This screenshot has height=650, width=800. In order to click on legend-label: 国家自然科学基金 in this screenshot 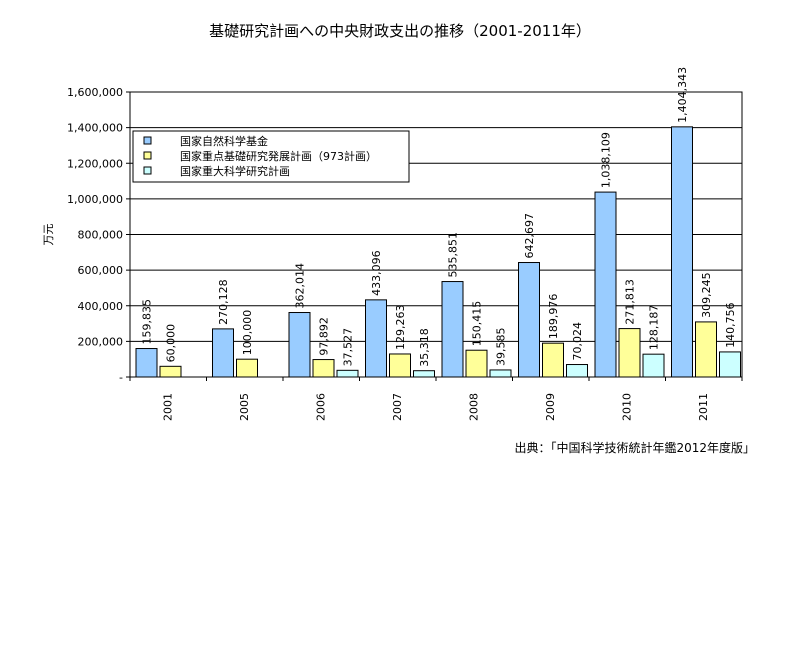, I will do `click(224, 141)`.